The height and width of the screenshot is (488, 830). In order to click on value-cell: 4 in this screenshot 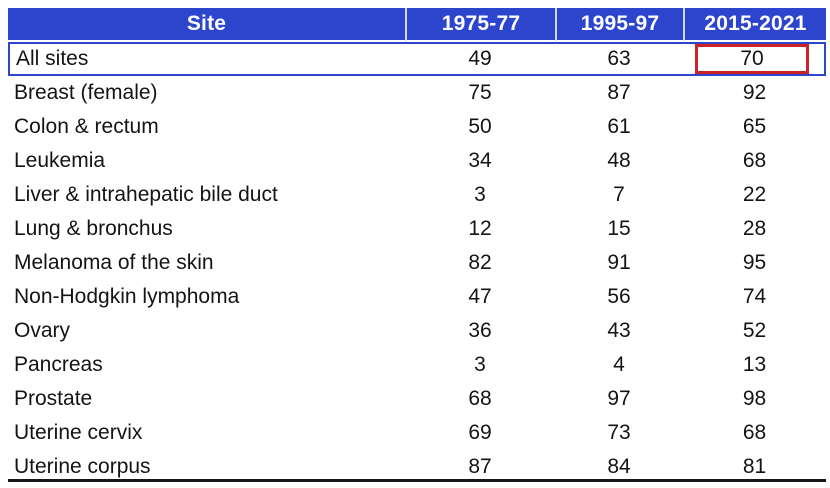, I will do `click(619, 365)`.